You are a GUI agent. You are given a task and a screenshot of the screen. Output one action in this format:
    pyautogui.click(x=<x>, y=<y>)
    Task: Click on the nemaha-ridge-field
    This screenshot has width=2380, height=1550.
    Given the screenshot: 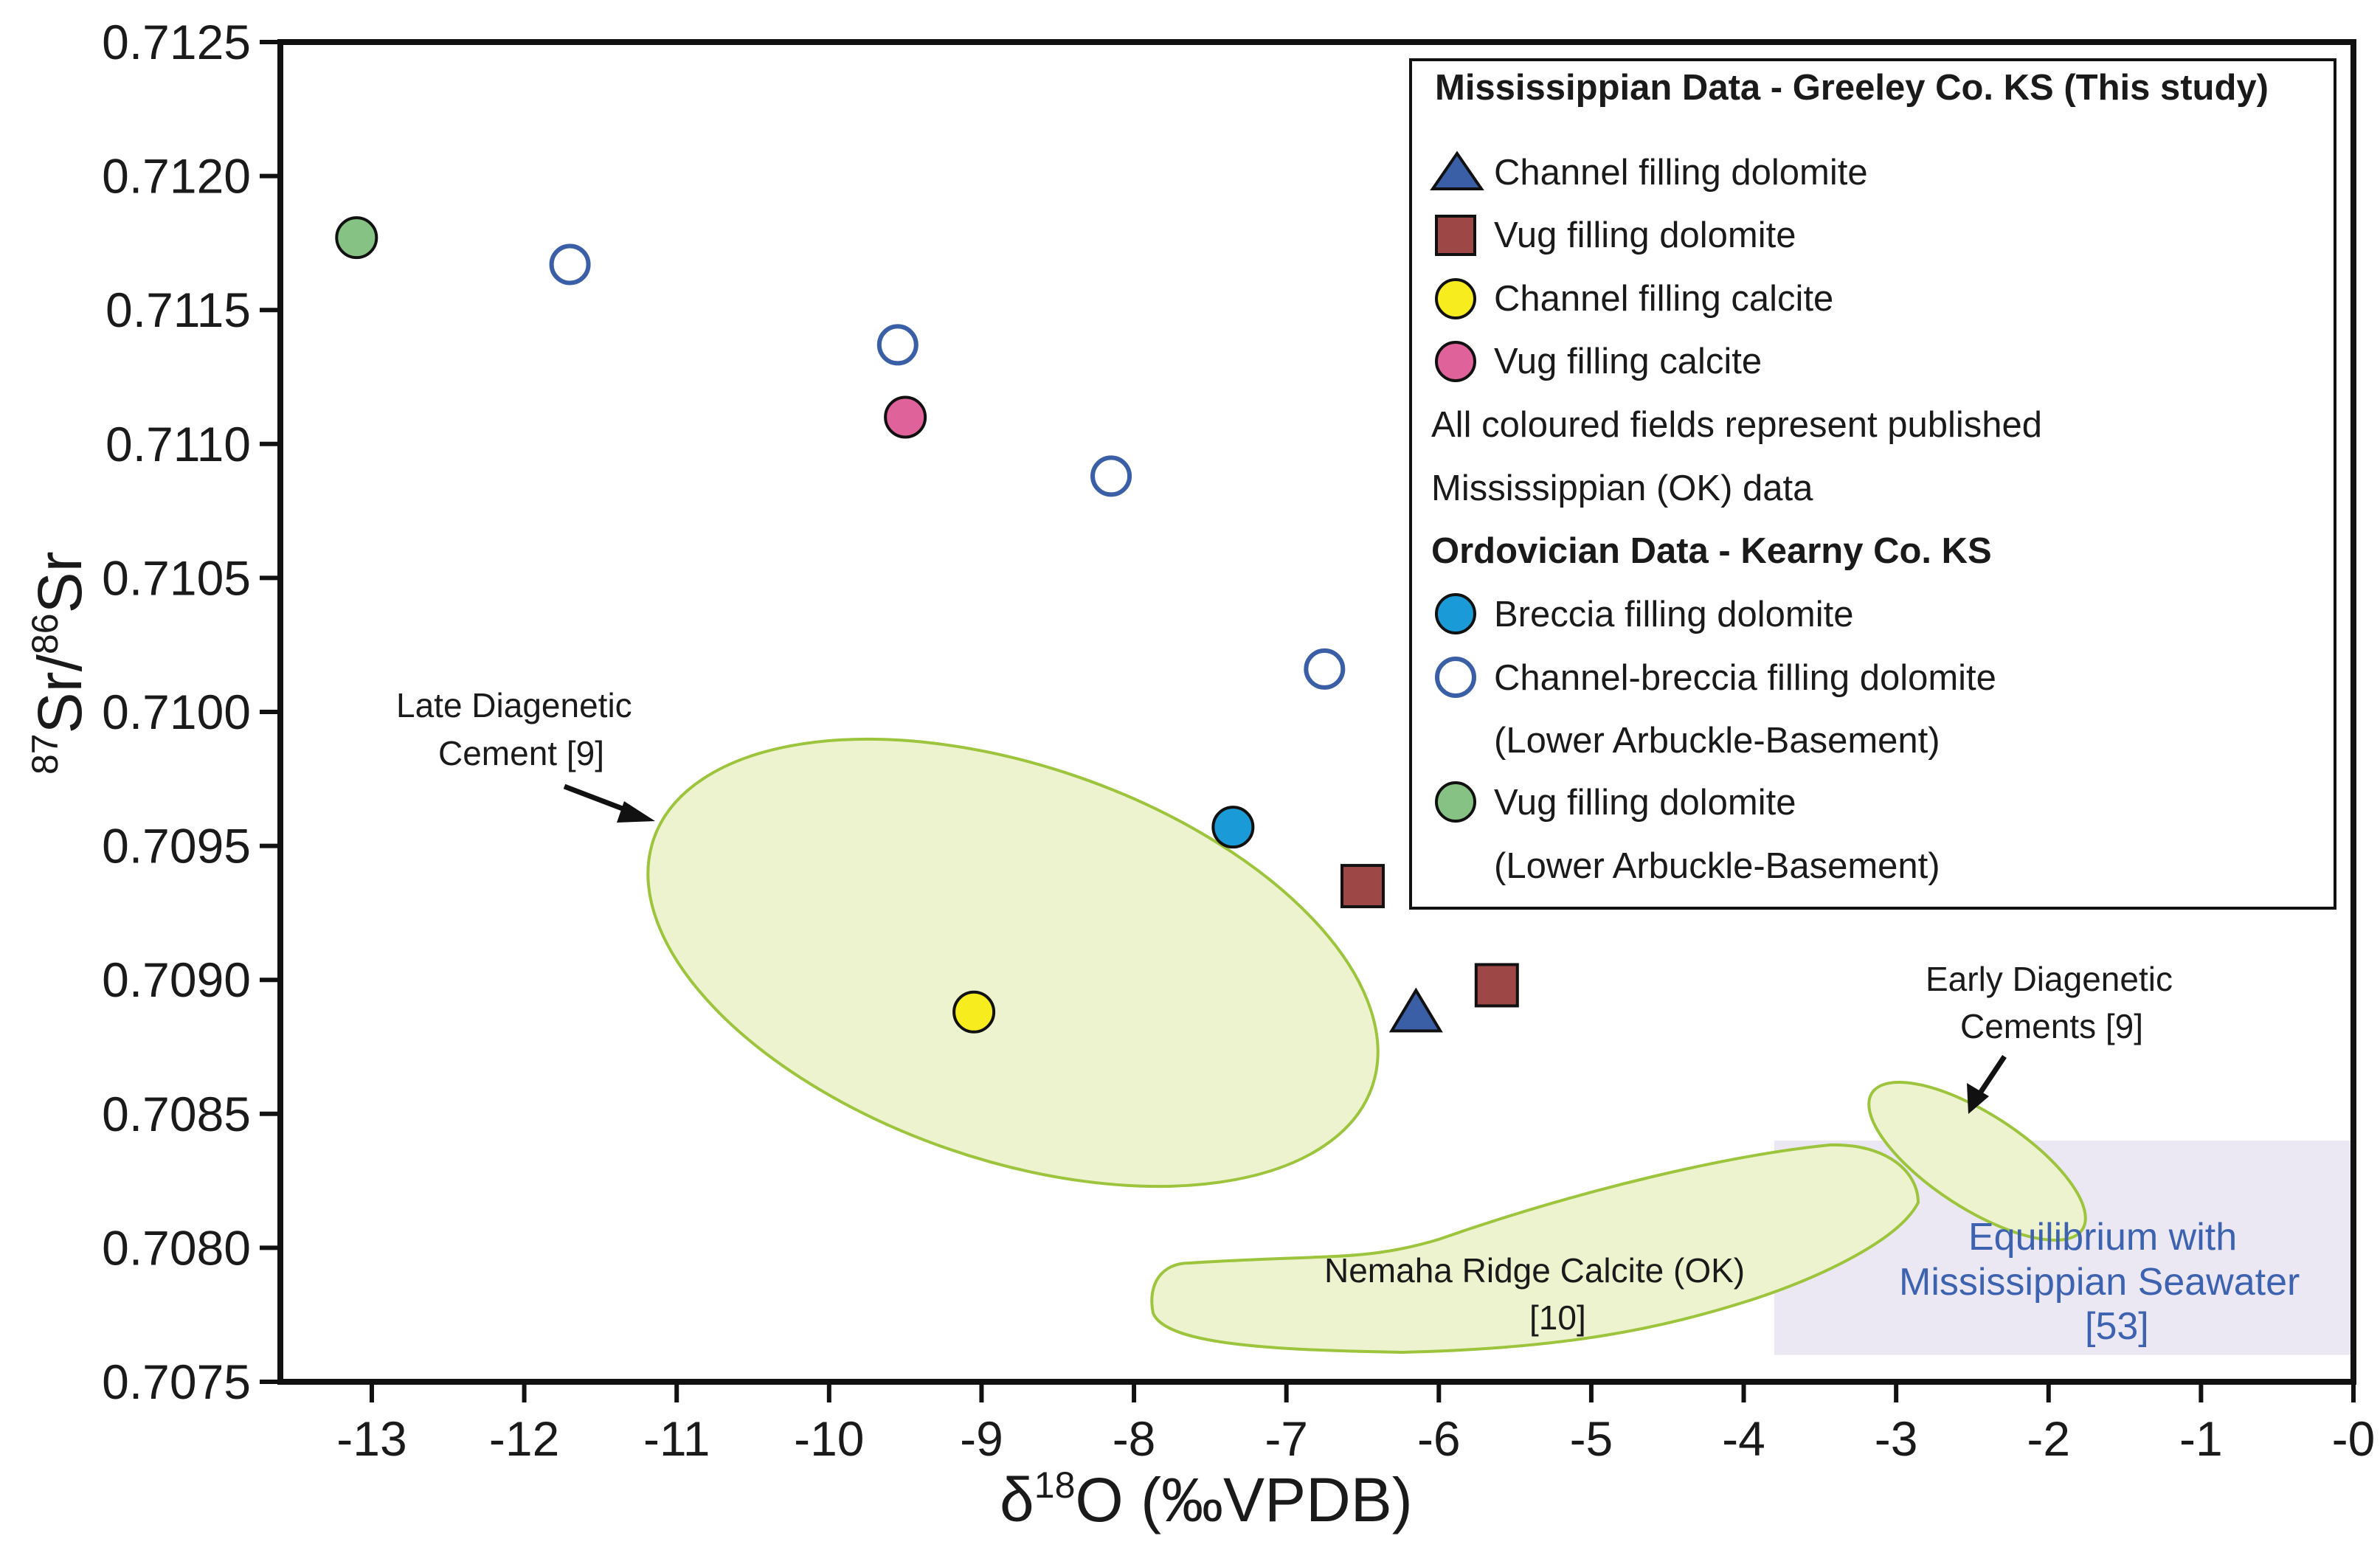 What is the action you would take?
    pyautogui.click(x=1535, y=1248)
    